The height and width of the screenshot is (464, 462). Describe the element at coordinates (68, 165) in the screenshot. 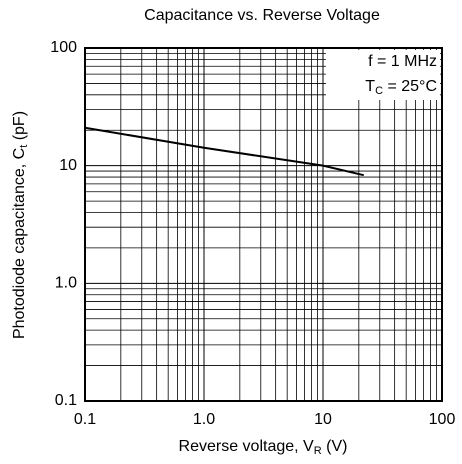

I see `y-tick-label: 10` at that location.